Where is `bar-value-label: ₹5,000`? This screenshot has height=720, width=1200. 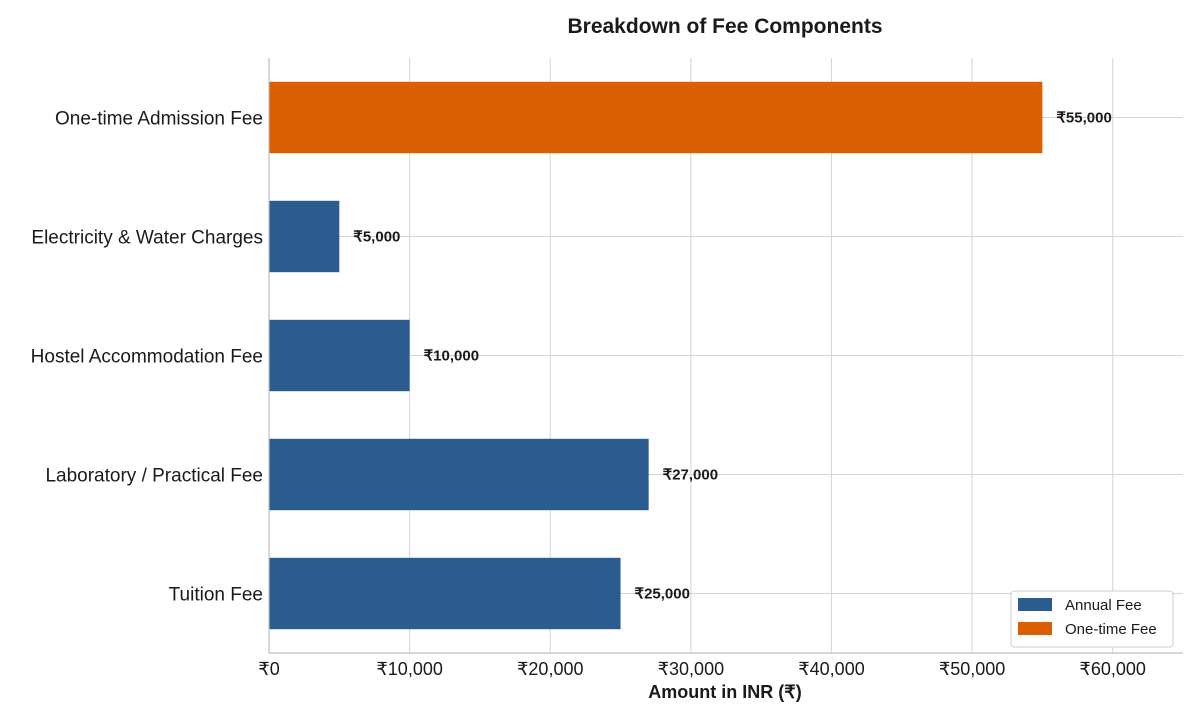
bar-value-label: ₹5,000 is located at coordinates (376, 237).